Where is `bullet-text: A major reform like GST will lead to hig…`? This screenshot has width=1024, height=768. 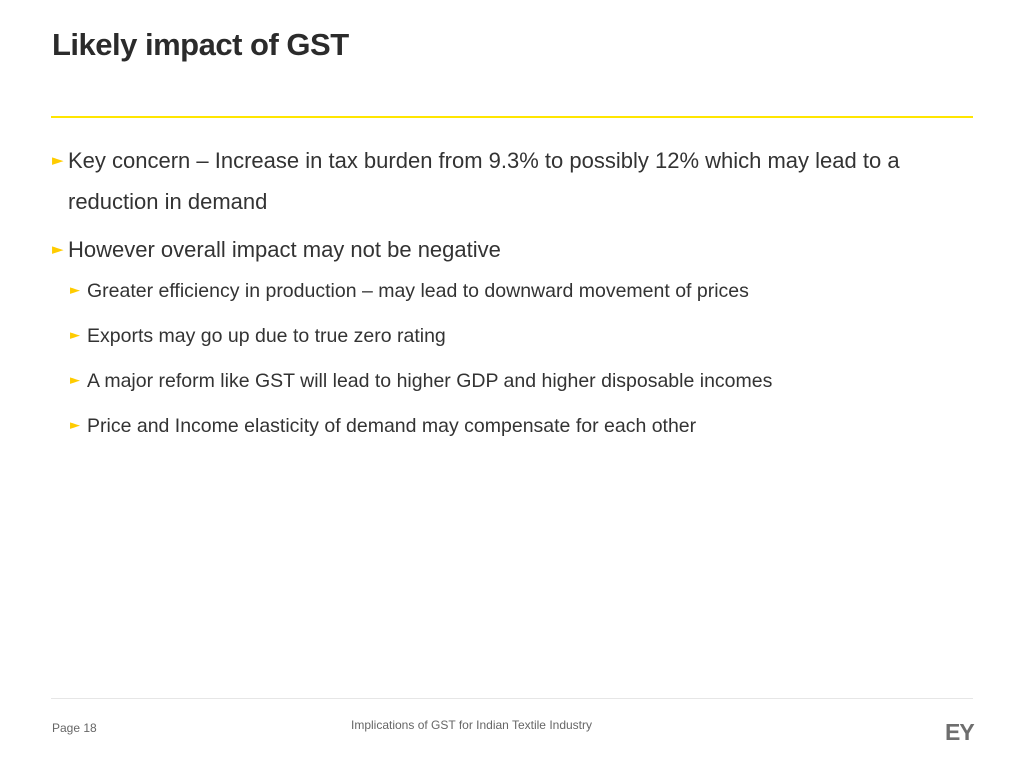 bullet-text: A major reform like GST will lead to hig… is located at coordinates (430, 381).